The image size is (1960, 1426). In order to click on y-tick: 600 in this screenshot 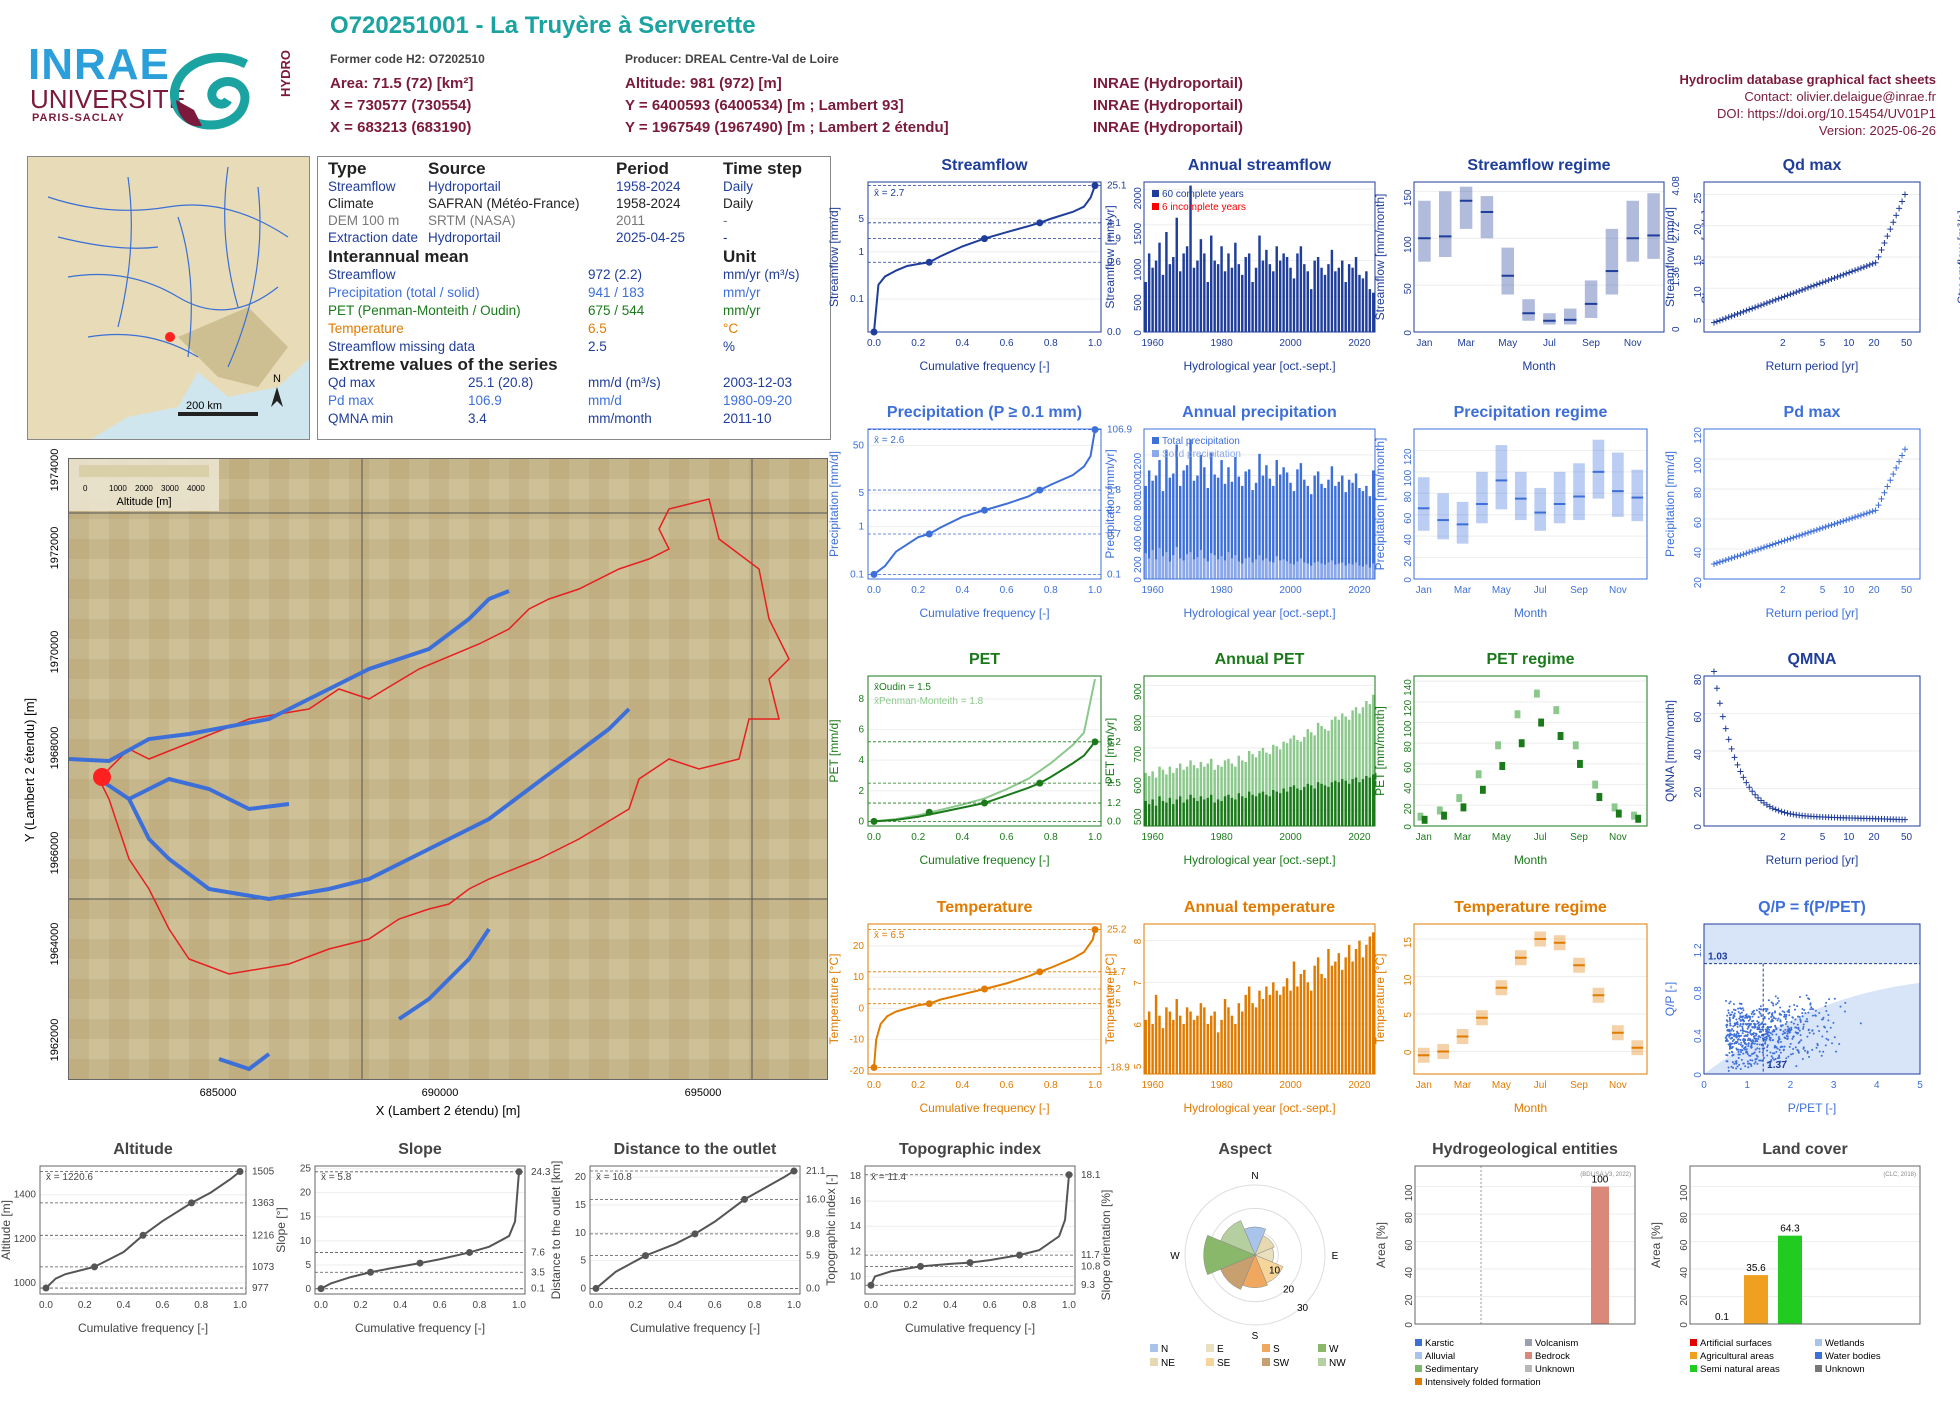, I will do `click(1138, 522)`.